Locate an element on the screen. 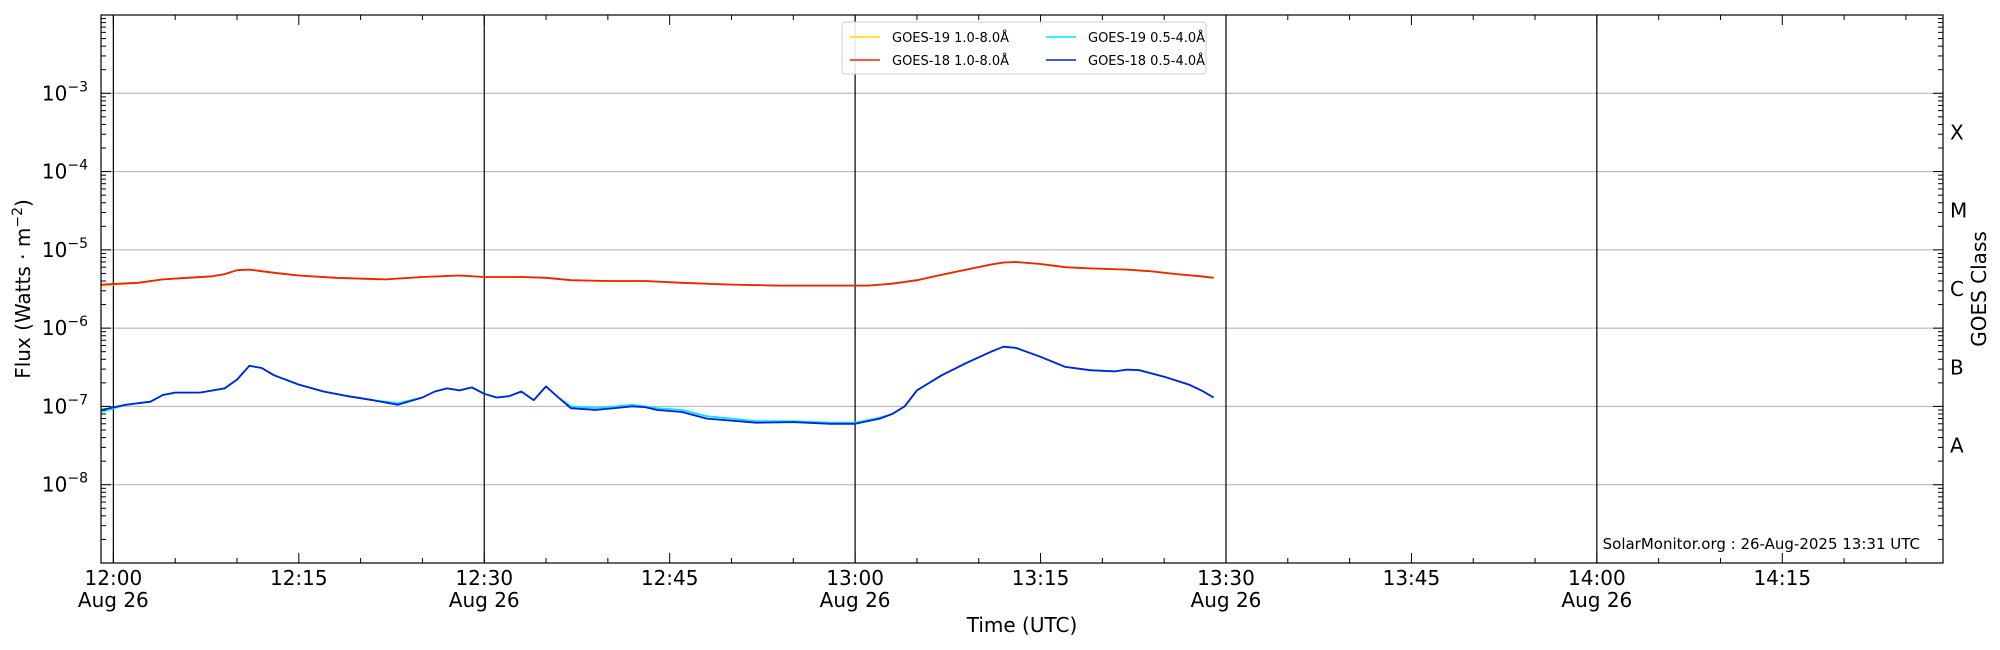  goes-class-label: A is located at coordinates (1957, 446).